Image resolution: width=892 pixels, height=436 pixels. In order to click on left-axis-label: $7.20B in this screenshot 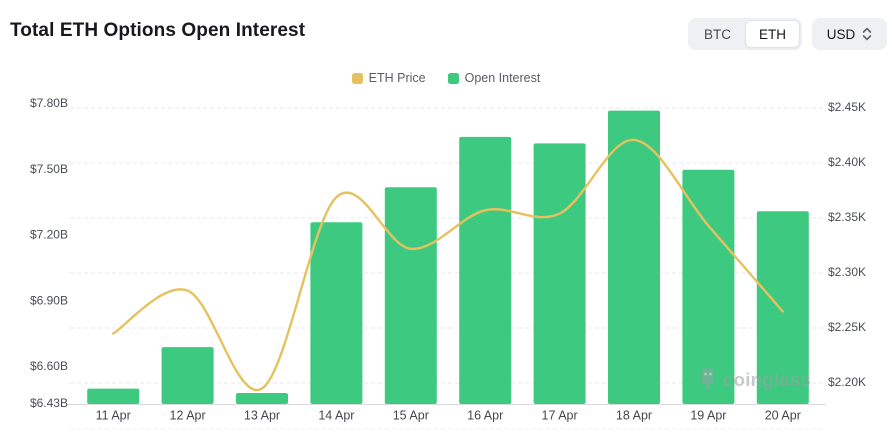, I will do `click(49, 235)`.